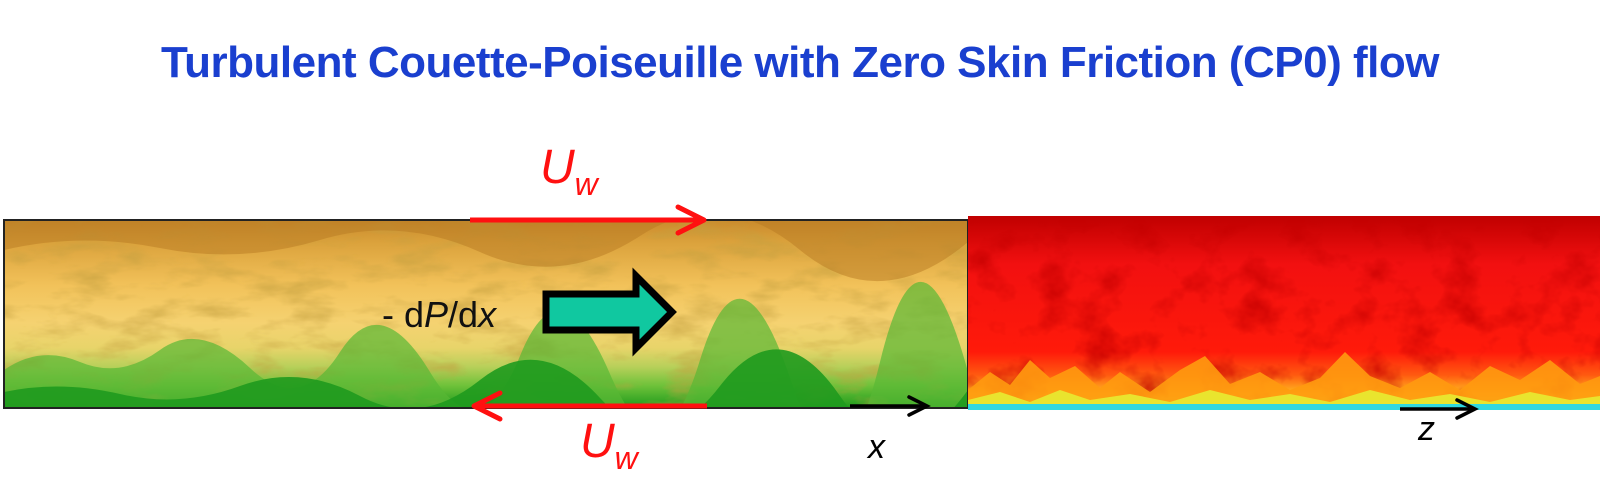 The image size is (1600, 493). What do you see at coordinates (876, 447) in the screenshot?
I see `x-axis-label: x` at bounding box center [876, 447].